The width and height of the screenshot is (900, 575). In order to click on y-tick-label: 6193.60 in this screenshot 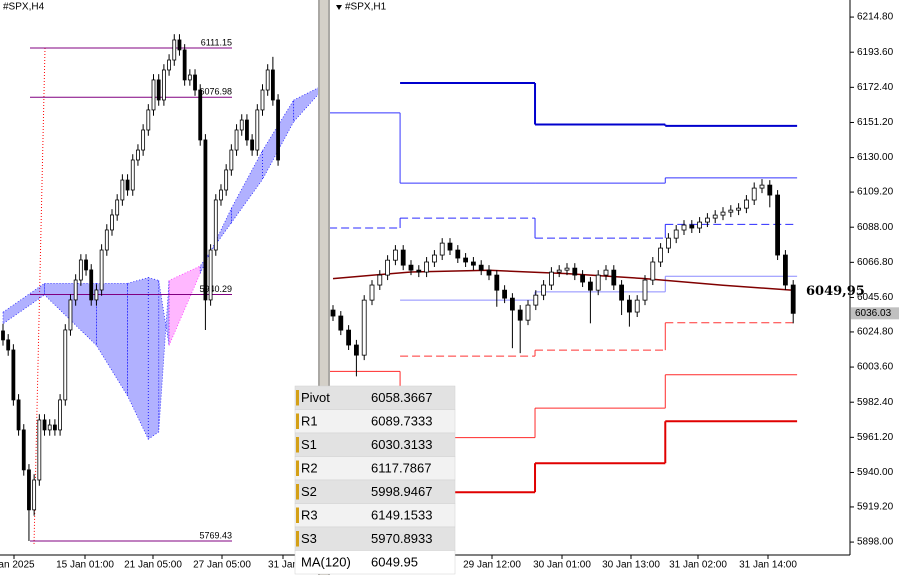, I will do `click(875, 52)`.